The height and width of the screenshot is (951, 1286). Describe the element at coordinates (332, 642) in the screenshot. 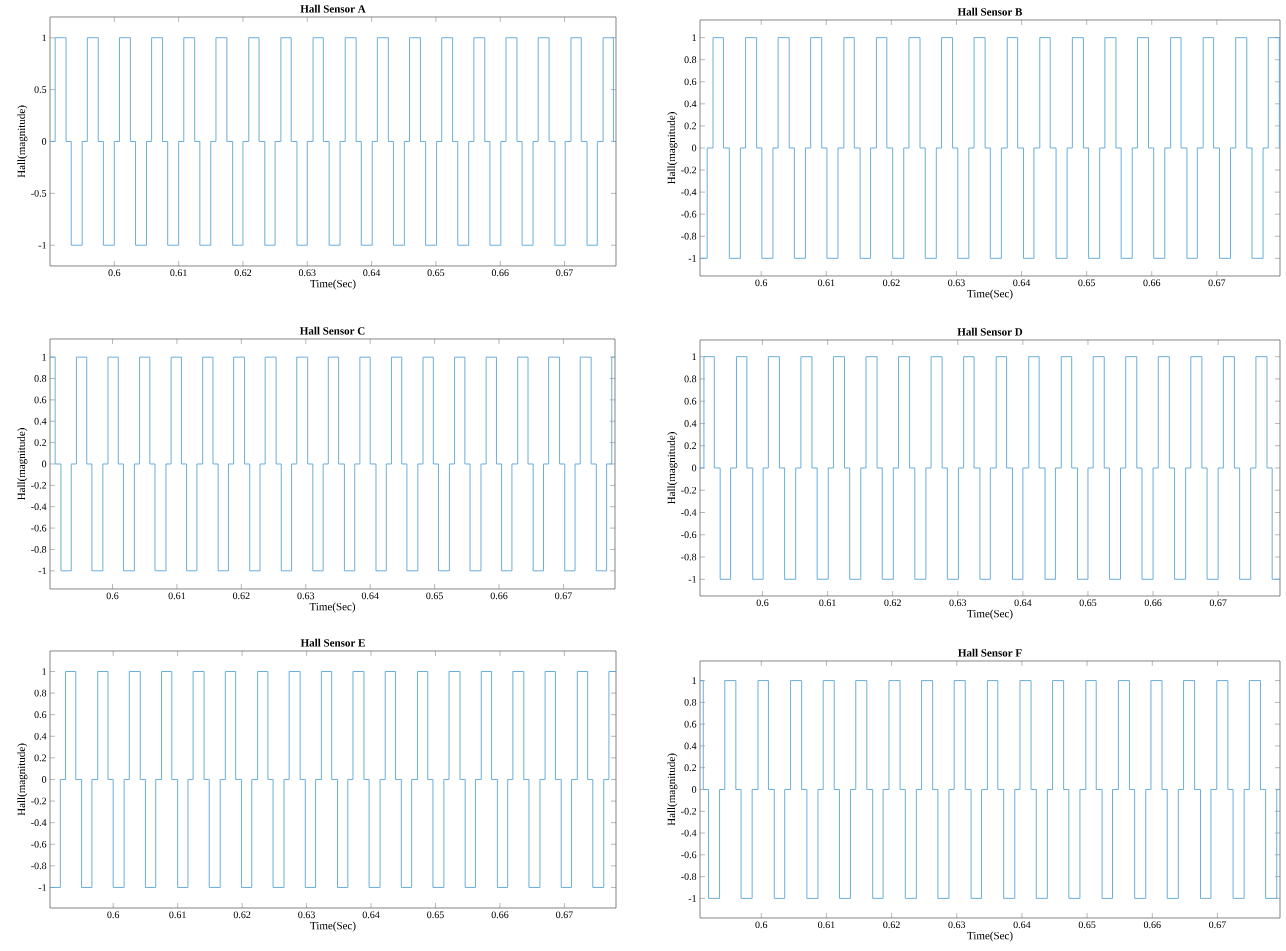

I see `chart-title: Hall Sensor E` at that location.